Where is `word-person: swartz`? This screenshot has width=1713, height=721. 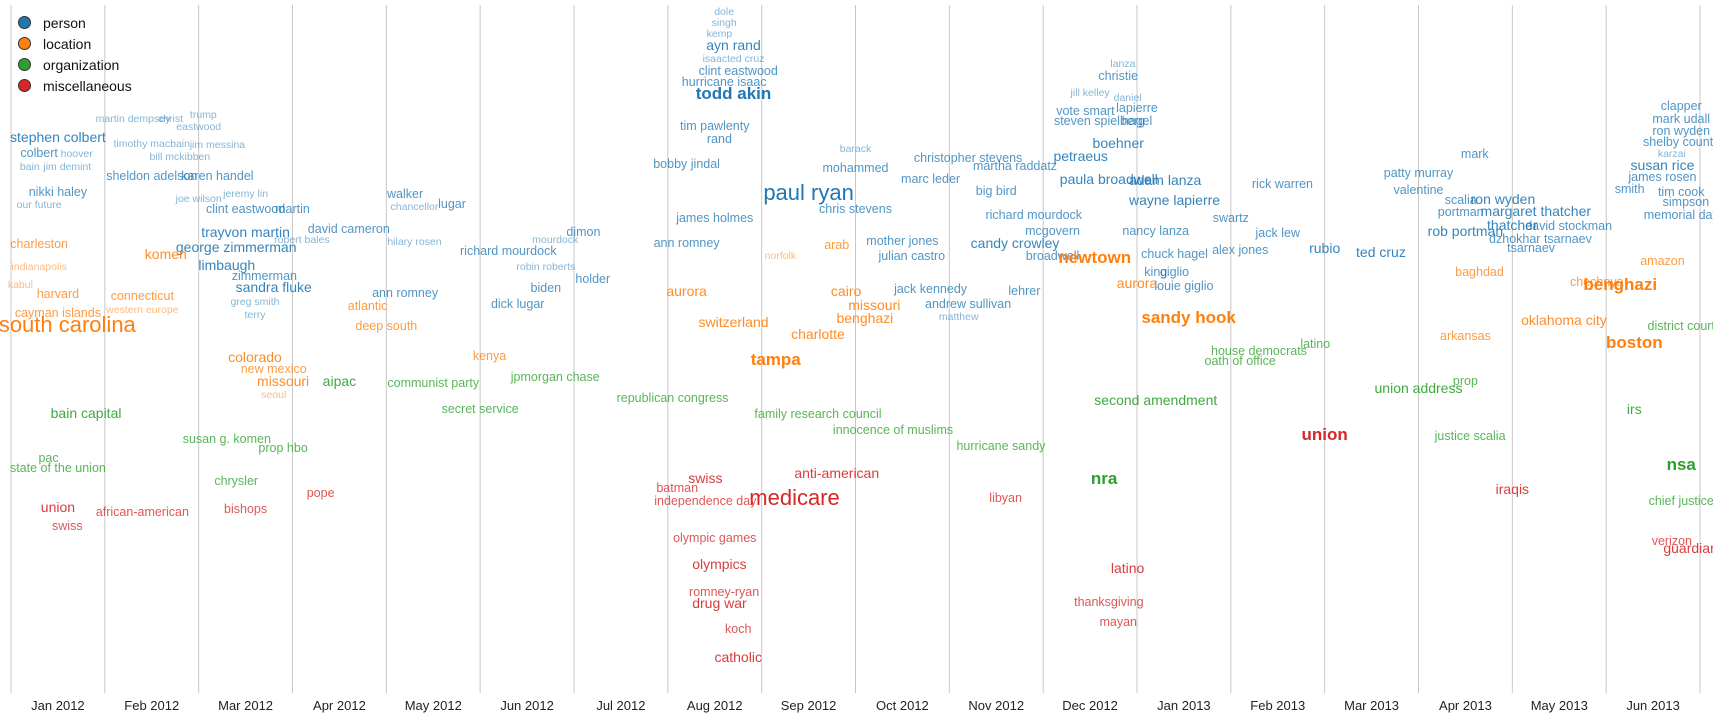 word-person: swartz is located at coordinates (1231, 218).